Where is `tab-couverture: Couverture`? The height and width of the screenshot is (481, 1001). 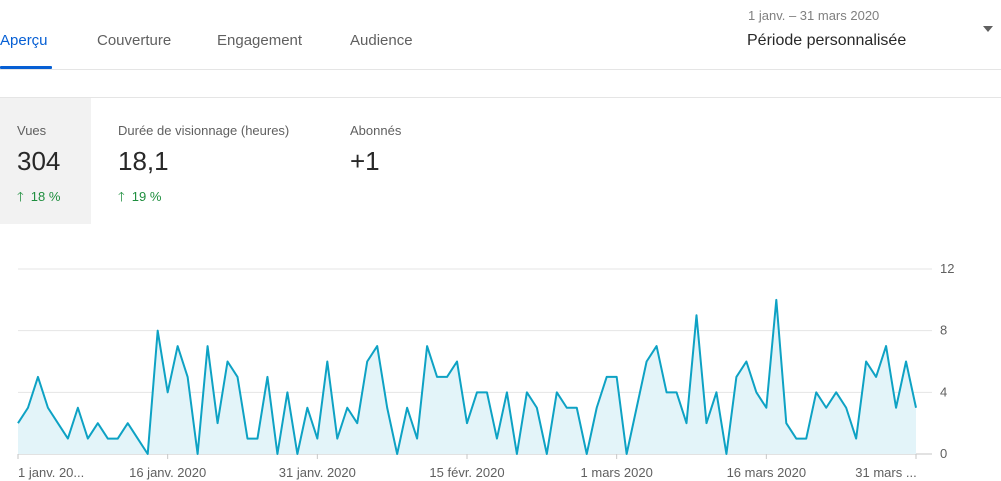
tab-couverture: Couverture is located at coordinates (134, 40).